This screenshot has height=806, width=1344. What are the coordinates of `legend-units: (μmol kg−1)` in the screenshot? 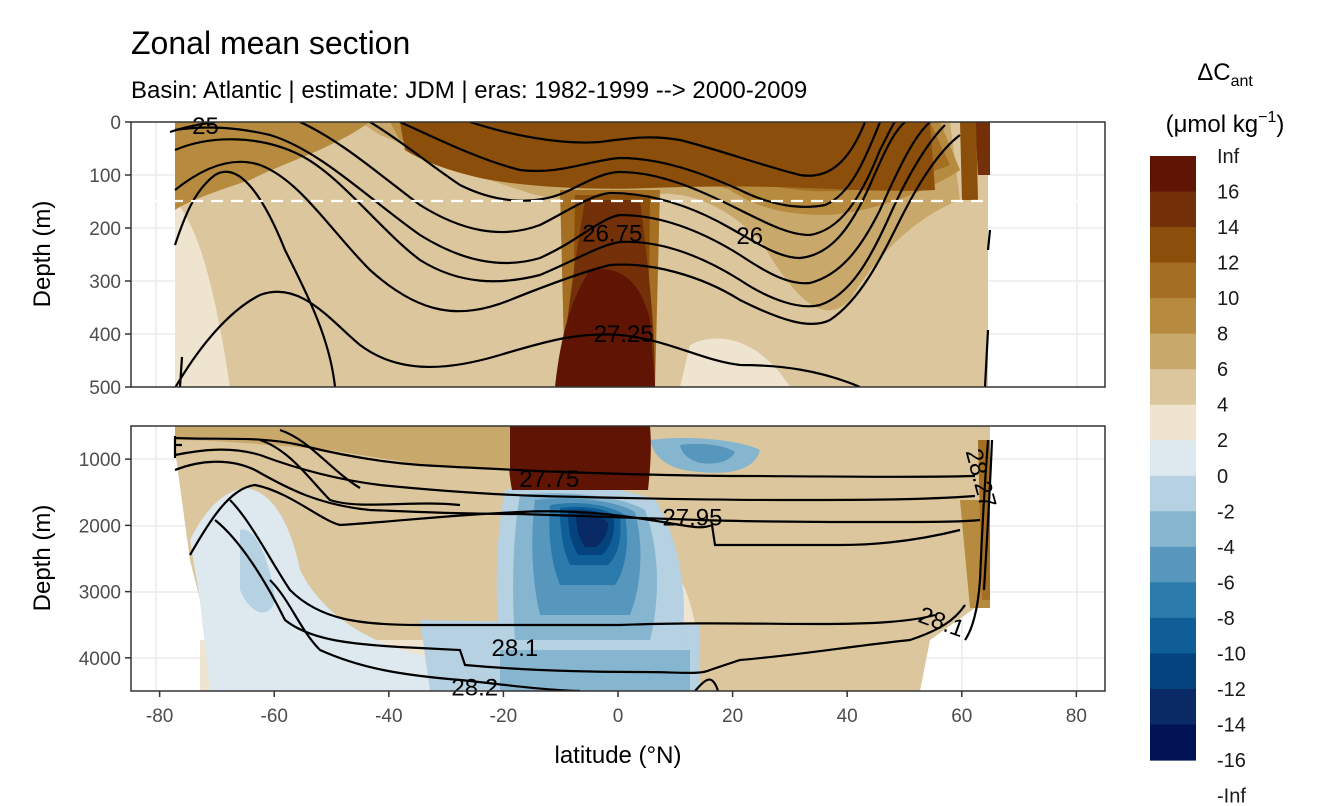 It's located at (1225, 123).